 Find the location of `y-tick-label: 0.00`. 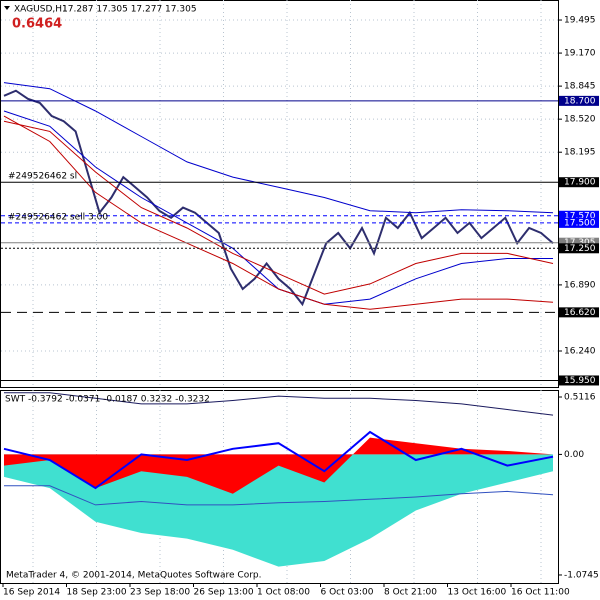

y-tick-label: 0.00 is located at coordinates (574, 455).